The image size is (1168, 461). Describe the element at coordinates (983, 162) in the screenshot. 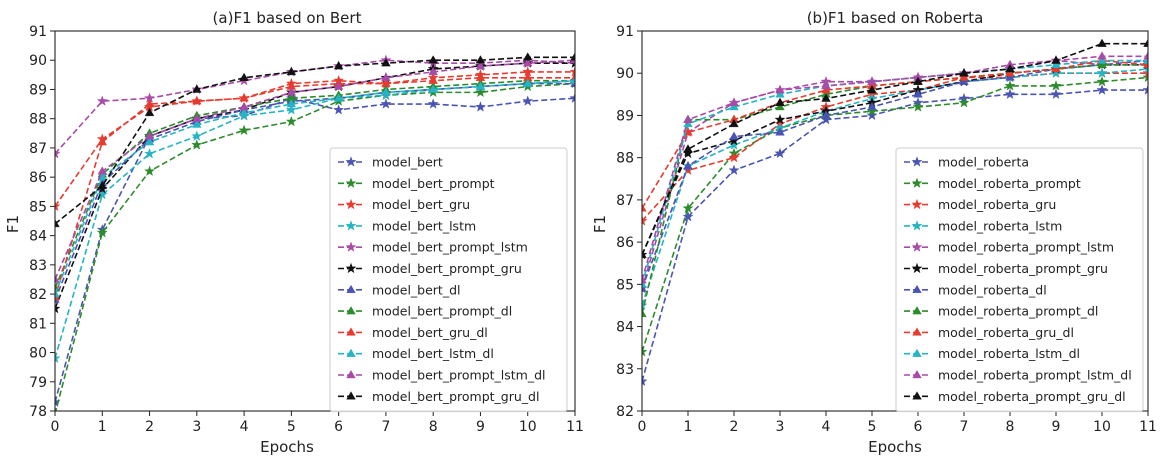

I see `legend-label: model_roberta` at that location.